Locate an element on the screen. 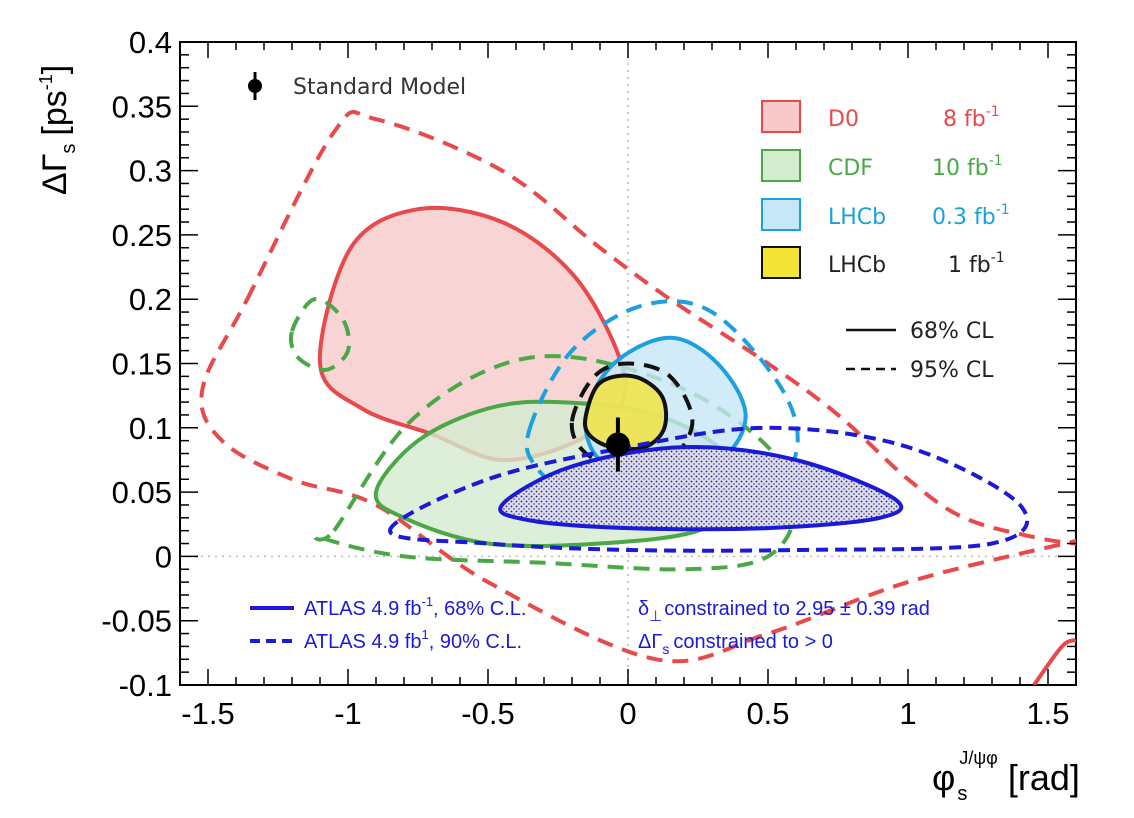  contour-corner-arc is located at coordinates (1054, 661).